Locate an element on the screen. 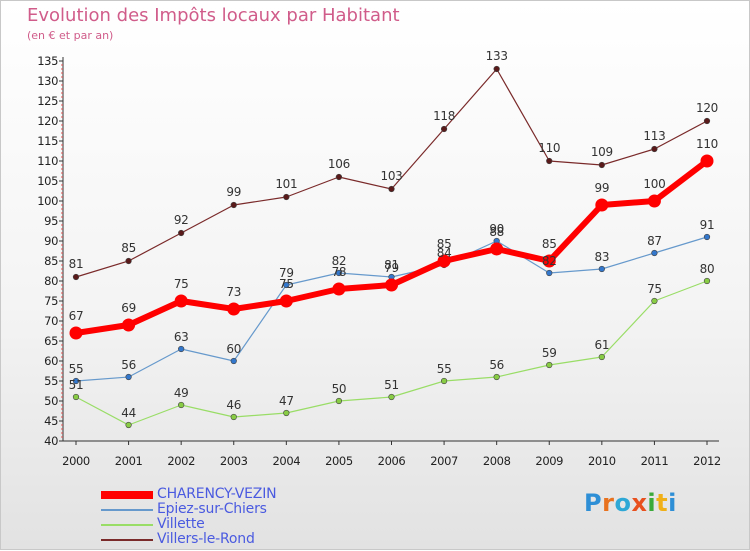  y-tick-label: 65 is located at coordinates (51, 341).